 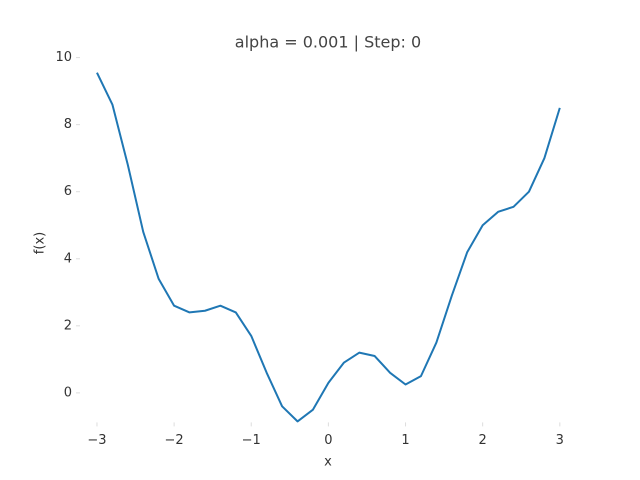 I want to click on y-tick-label: 10, so click(x=63, y=57).